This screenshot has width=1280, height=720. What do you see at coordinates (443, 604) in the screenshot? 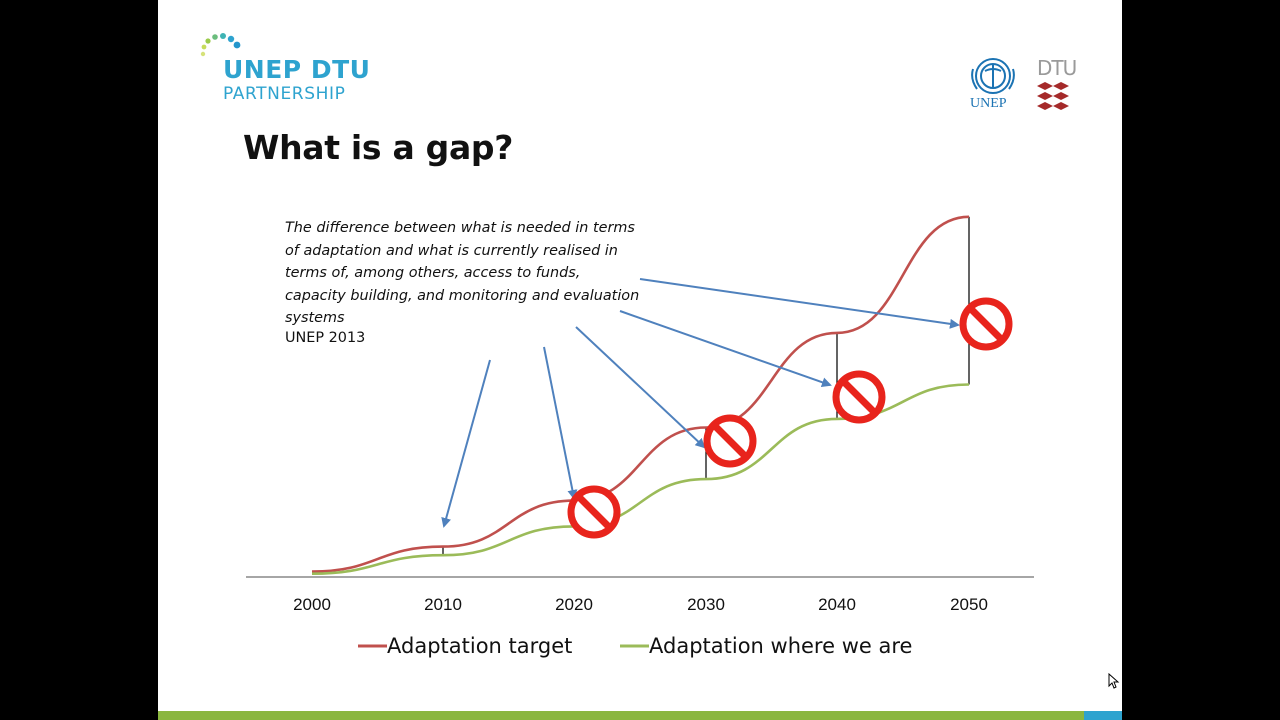
I see `x-tick-label: 2010` at bounding box center [443, 604].